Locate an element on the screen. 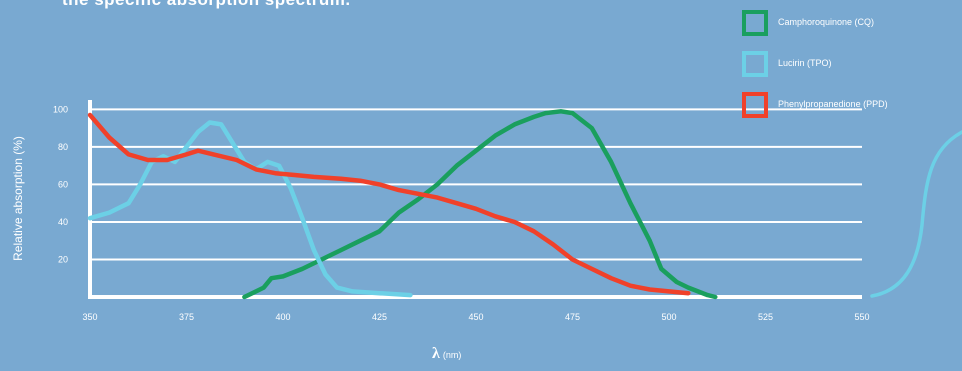 The width and height of the screenshot is (962, 371). legend-swatch-camphoroquinone is located at coordinates (755, 23).